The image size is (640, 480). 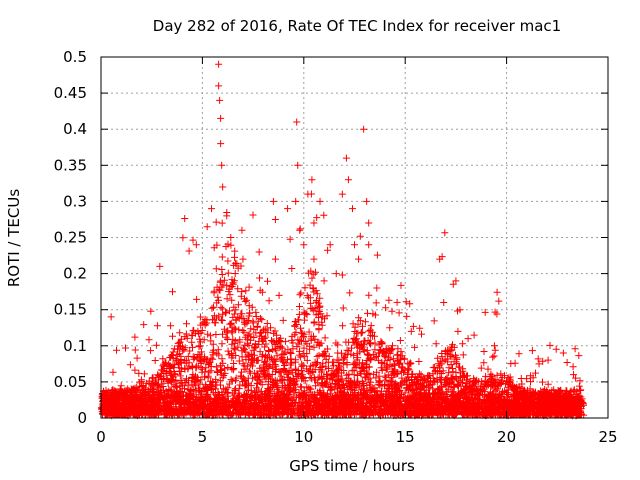 What do you see at coordinates (75, 129) in the screenshot?
I see `y-tick-label: 0.4` at bounding box center [75, 129].